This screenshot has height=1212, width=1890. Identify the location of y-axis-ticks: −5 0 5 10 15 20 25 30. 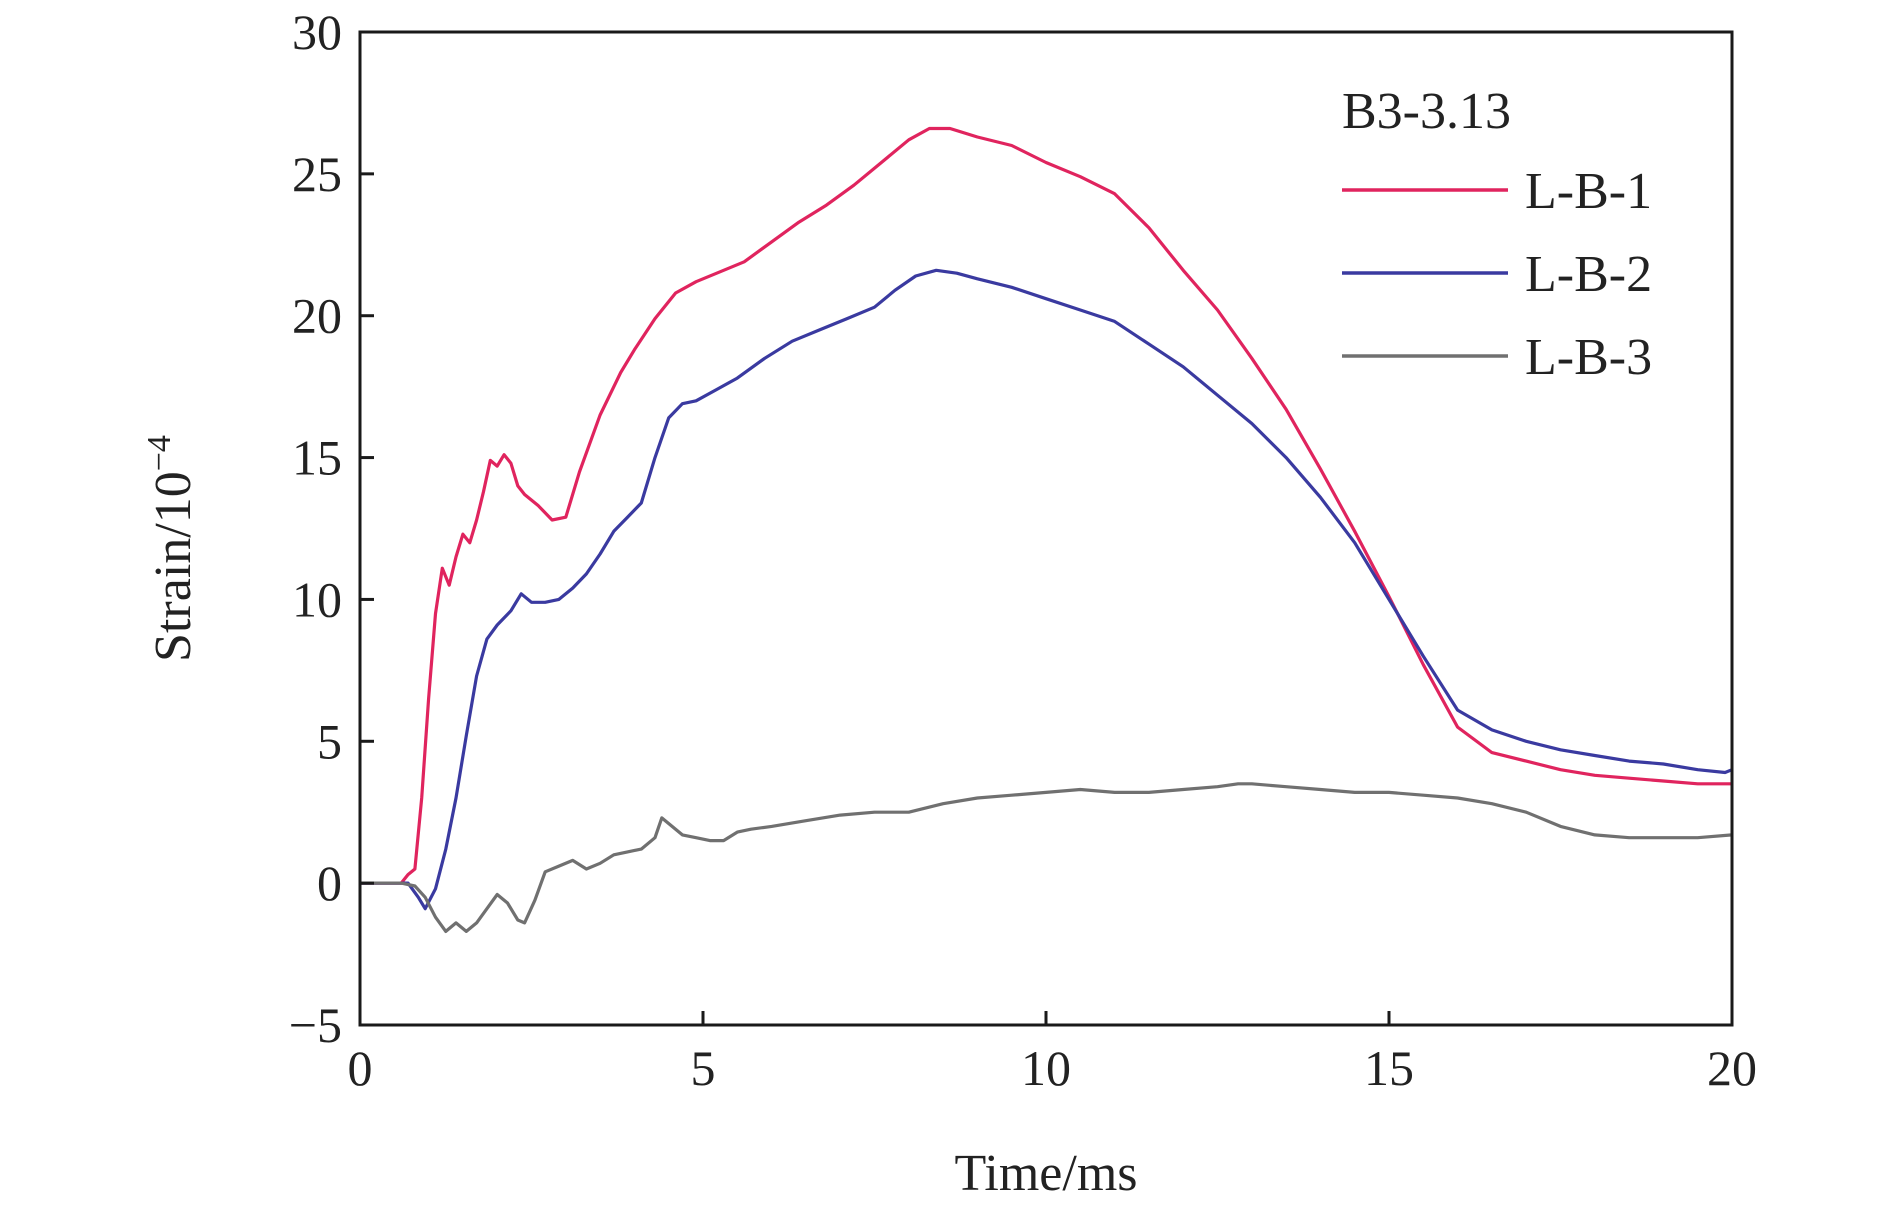
(331, 528).